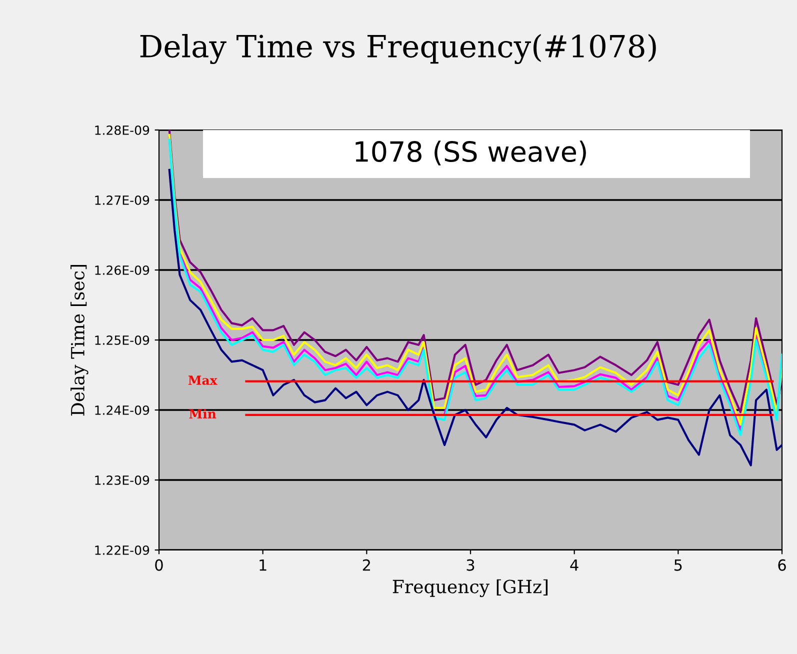 The image size is (797, 654). Describe the element at coordinates (366, 565) in the screenshot. I see `x-tick-label: 2` at that location.